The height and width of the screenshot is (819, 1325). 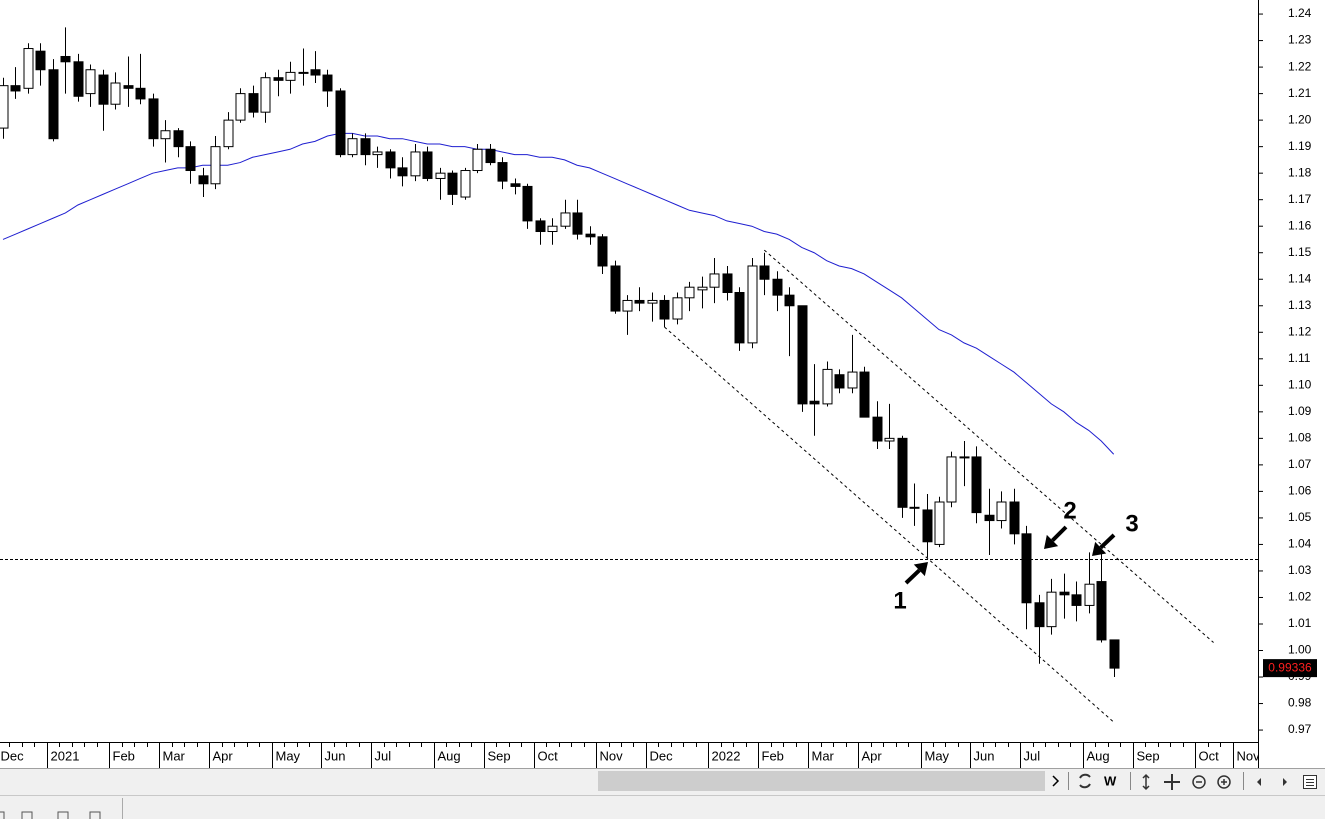 I want to click on tab-bar, so click(x=662, y=807).